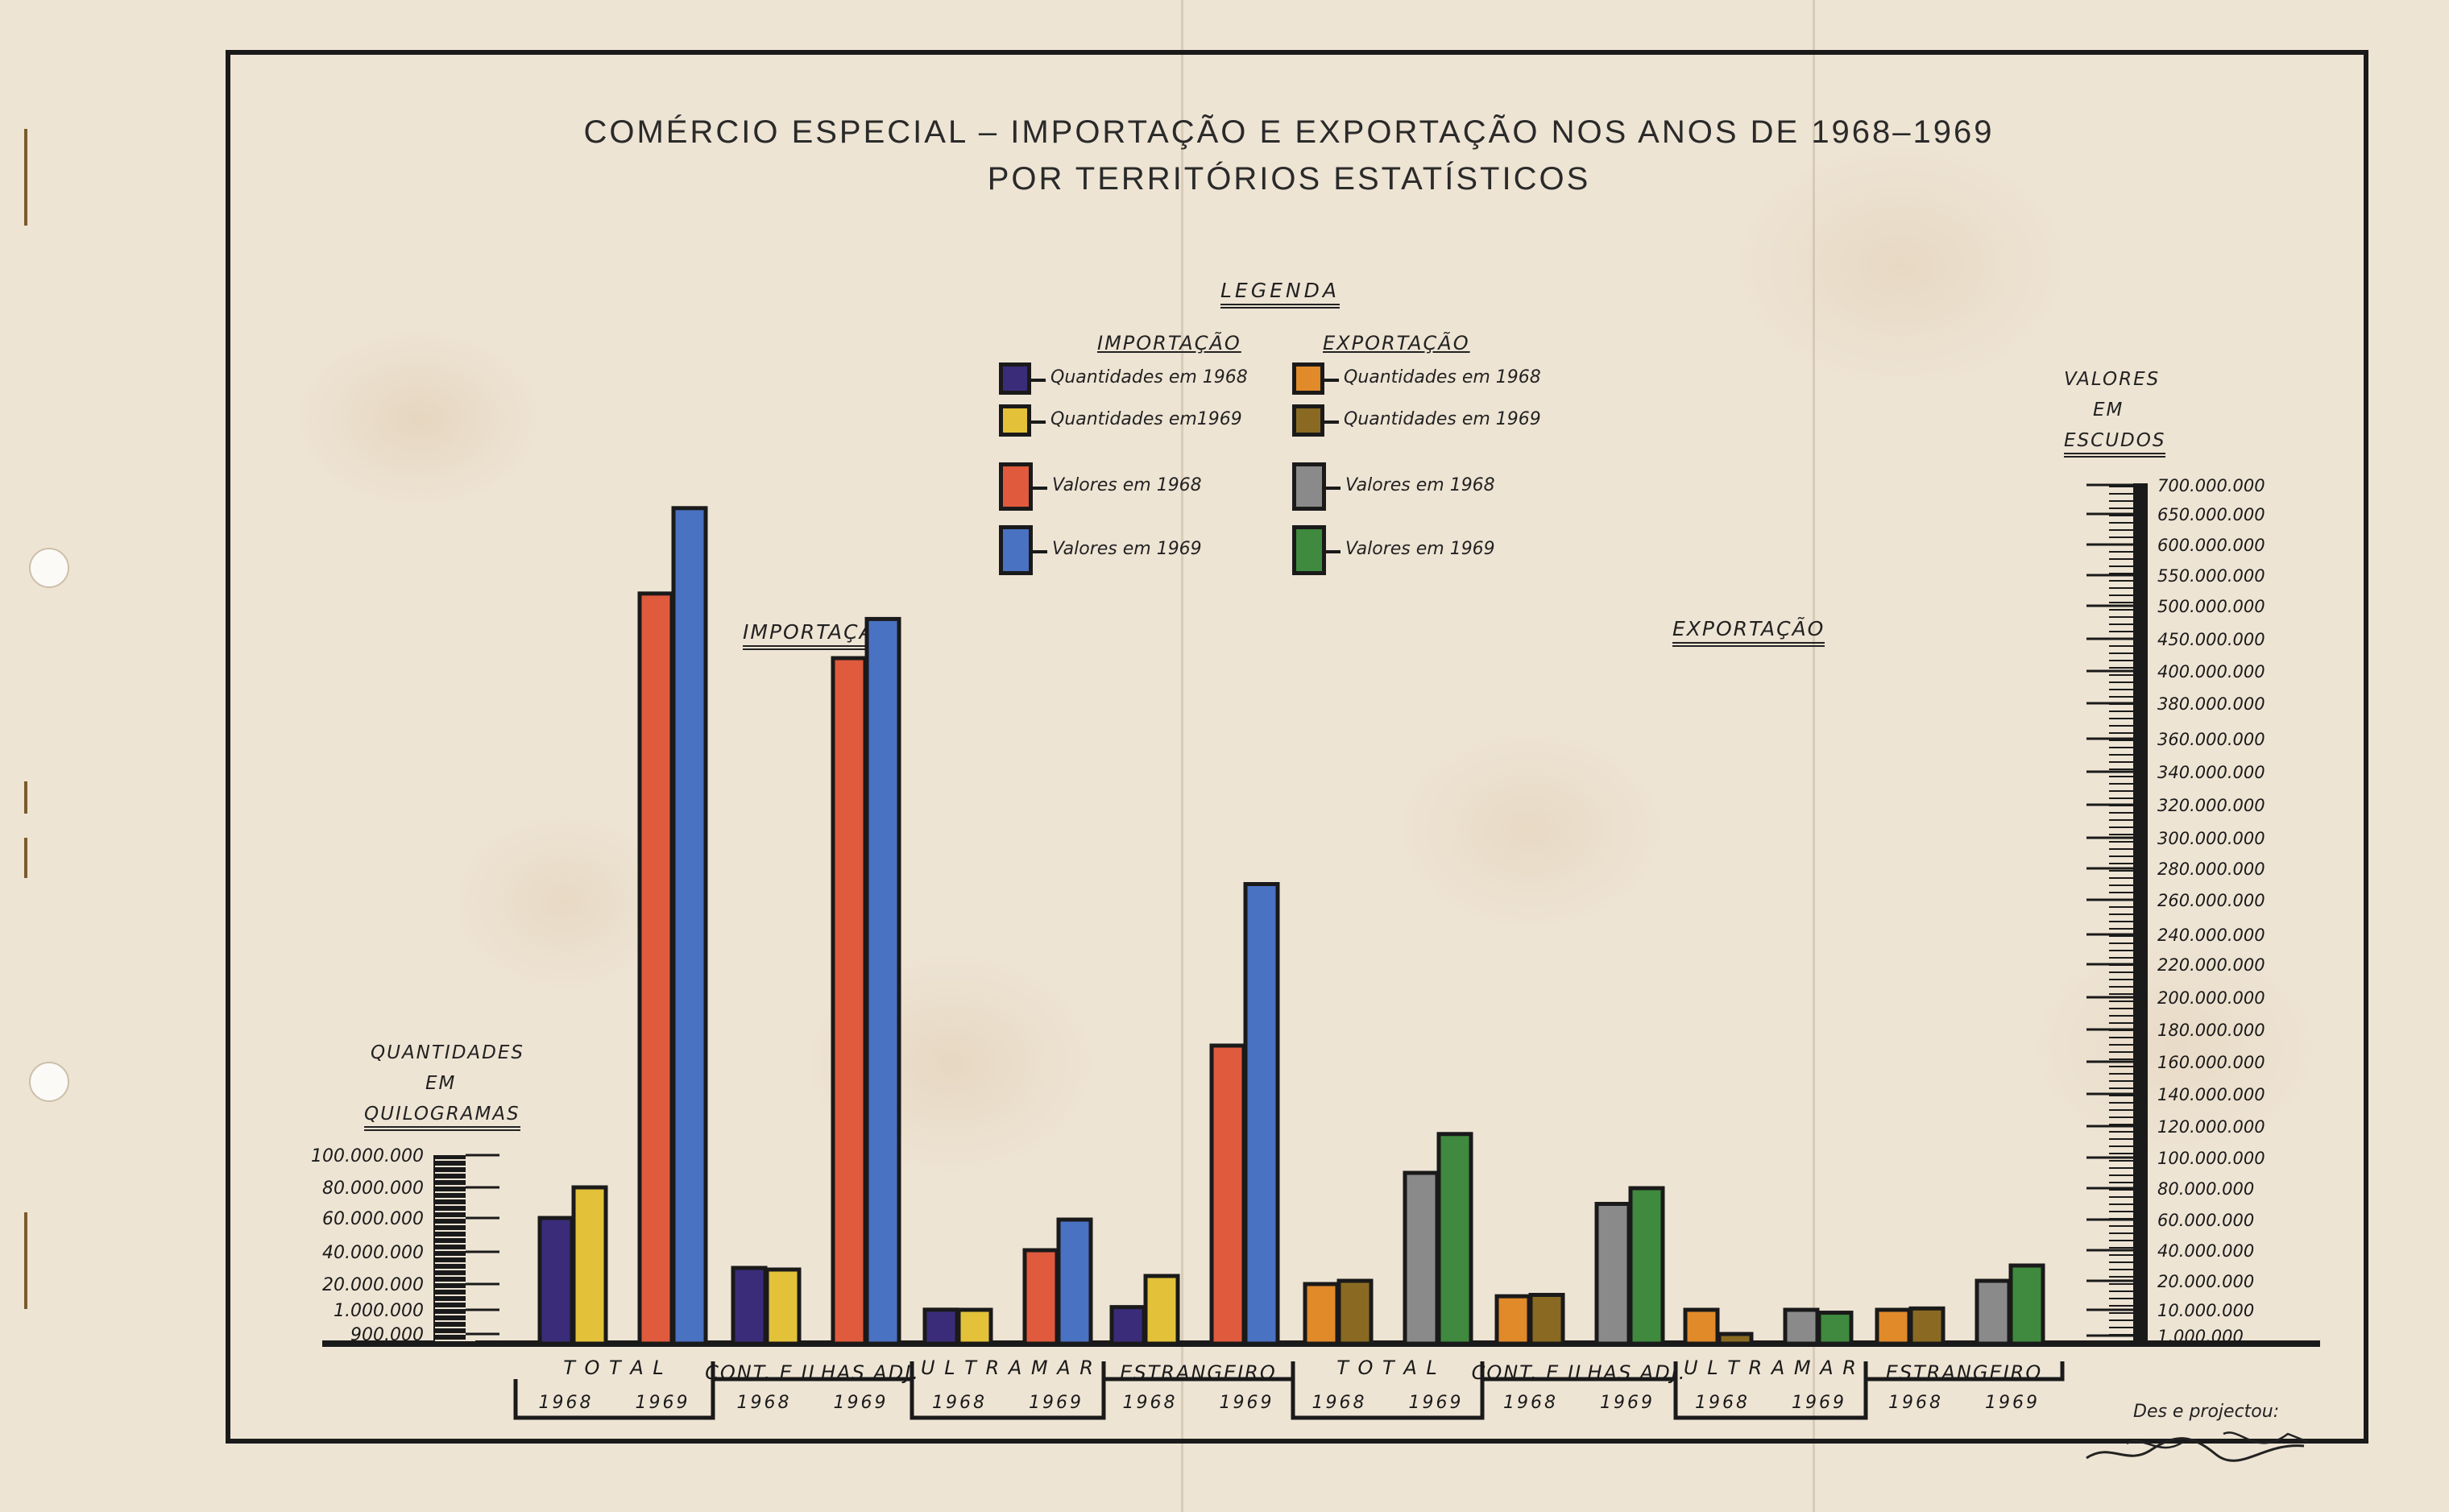  What do you see at coordinates (2211, 640) in the screenshot?
I see `right-axis-tick-label: 450.000.000` at bounding box center [2211, 640].